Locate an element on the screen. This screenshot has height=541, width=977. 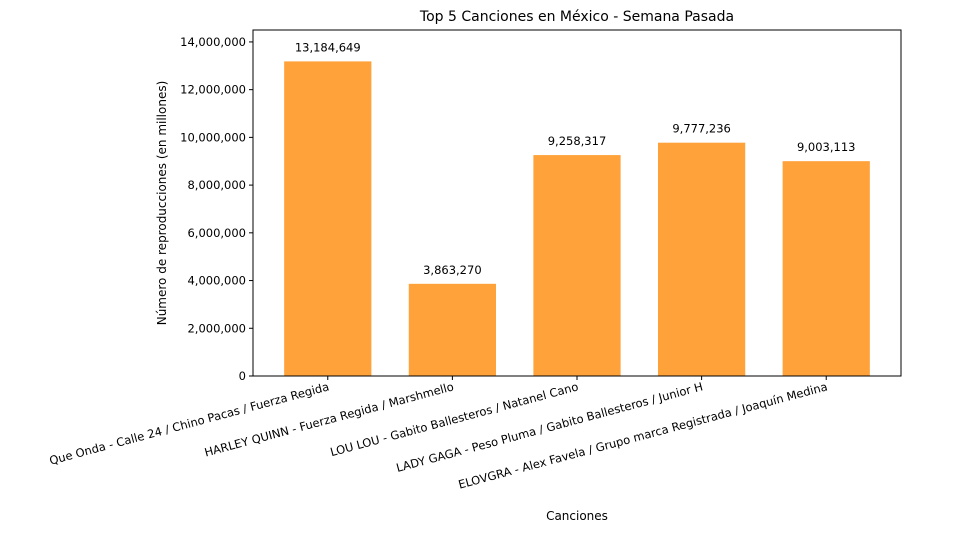
y-tick-label: 6,000,000 is located at coordinates (216, 233).